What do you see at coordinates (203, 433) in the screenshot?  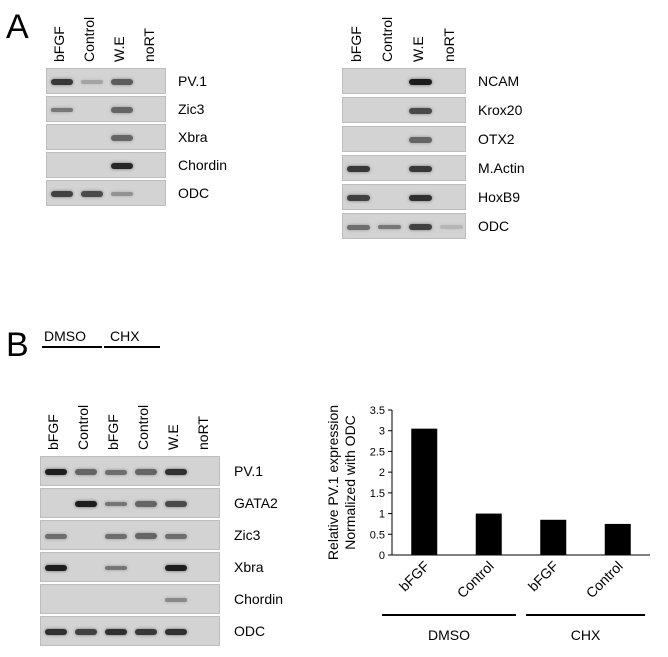 I see `b-lane-label-nort: noRT` at bounding box center [203, 433].